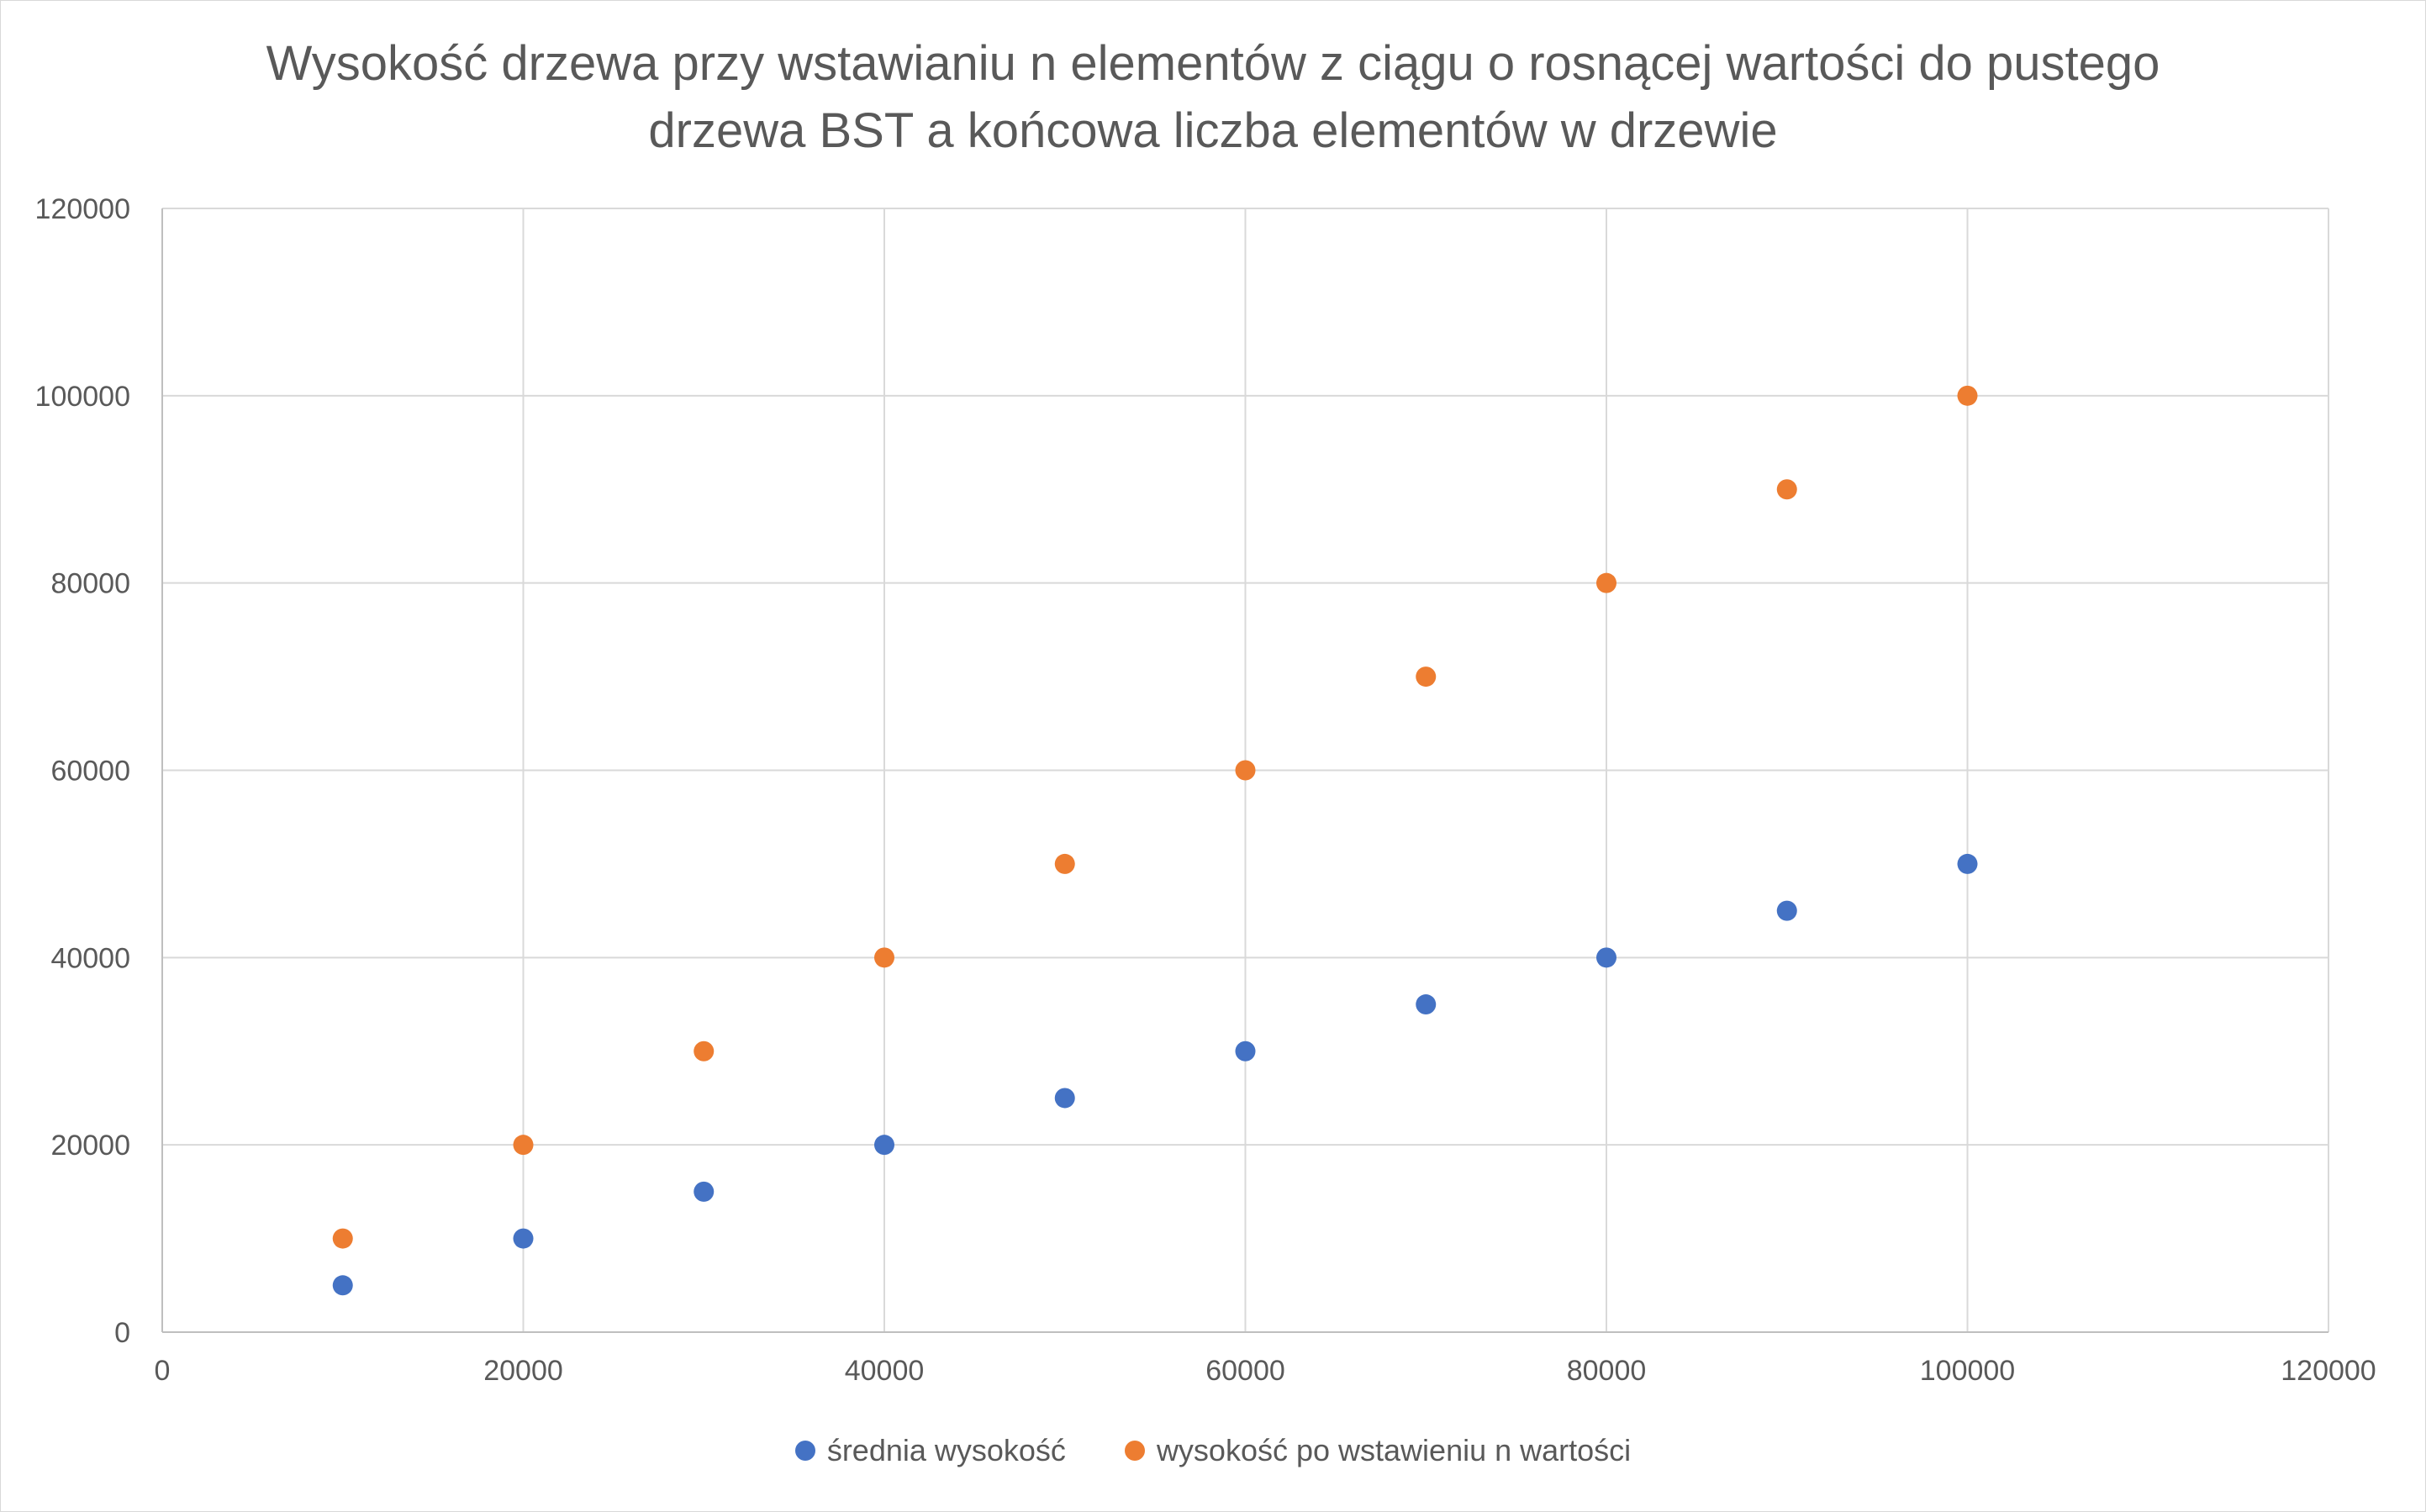  I want to click on y-tick-label: 100000, so click(82, 397).